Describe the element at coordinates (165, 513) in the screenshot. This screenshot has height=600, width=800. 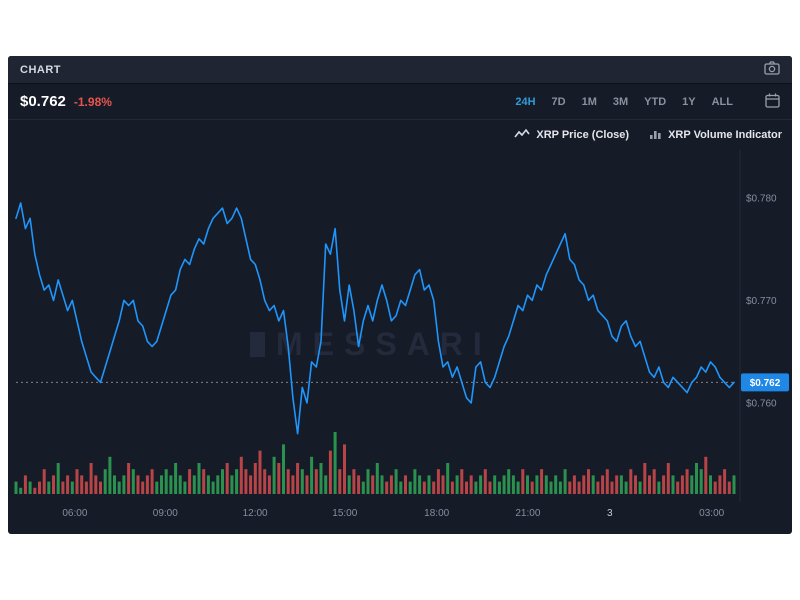
I see `x-axis-label: 09:00` at that location.